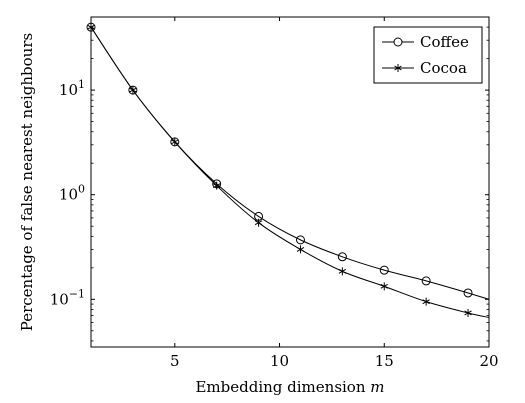 Image resolution: width=525 pixels, height=403 pixels. I want to click on legend-box, so click(428, 55).